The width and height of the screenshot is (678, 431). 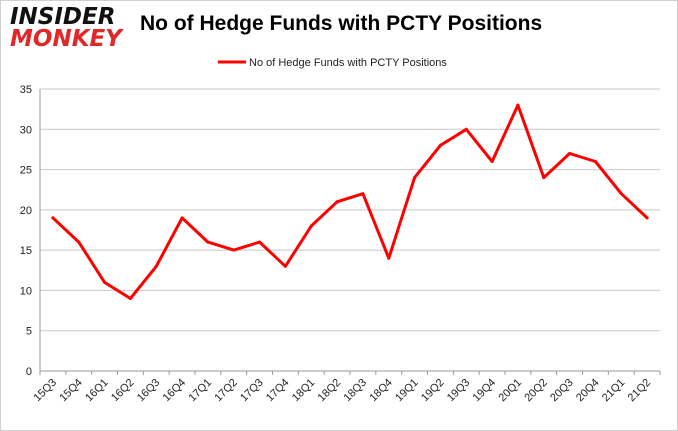 I want to click on y-tick-label: 10, so click(x=26, y=291).